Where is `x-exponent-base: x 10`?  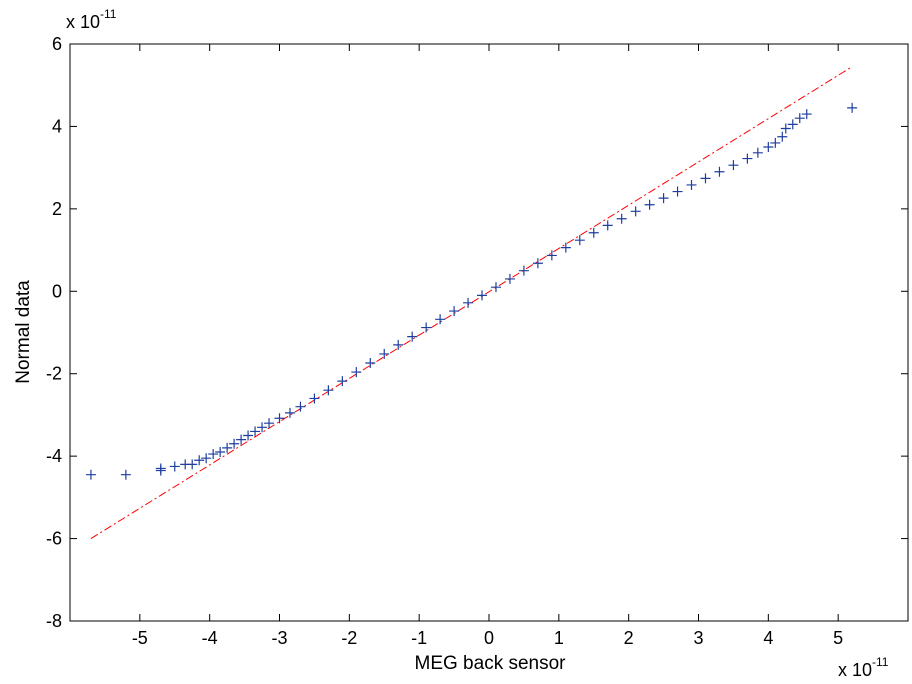 x-exponent-base: x 10 is located at coordinates (855, 670).